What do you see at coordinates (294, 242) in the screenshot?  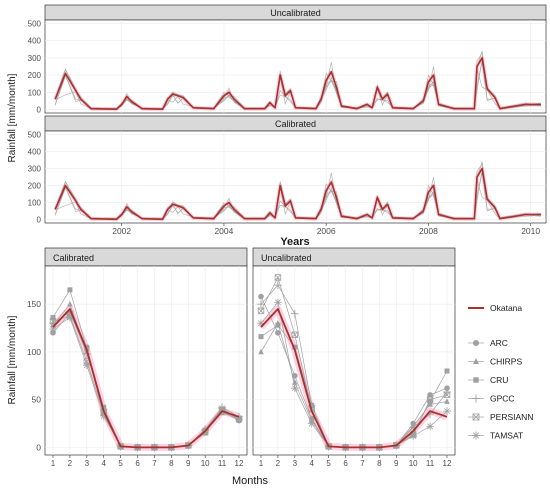 I see `x-axis-title: Years` at bounding box center [294, 242].